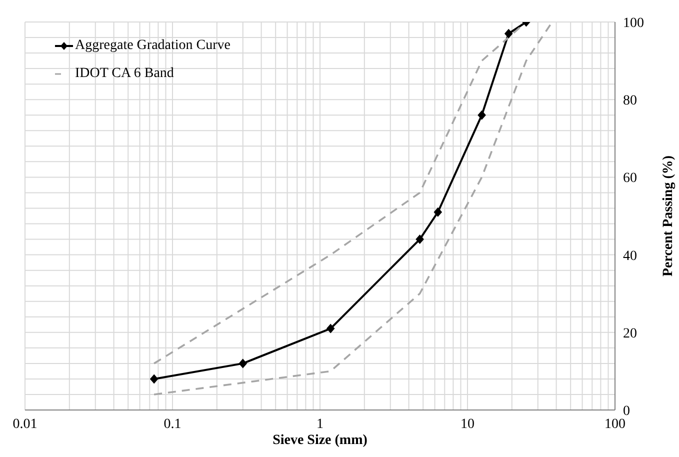 This screenshot has width=679, height=457. What do you see at coordinates (320, 424) in the screenshot?
I see `x-tick-label: 1` at bounding box center [320, 424].